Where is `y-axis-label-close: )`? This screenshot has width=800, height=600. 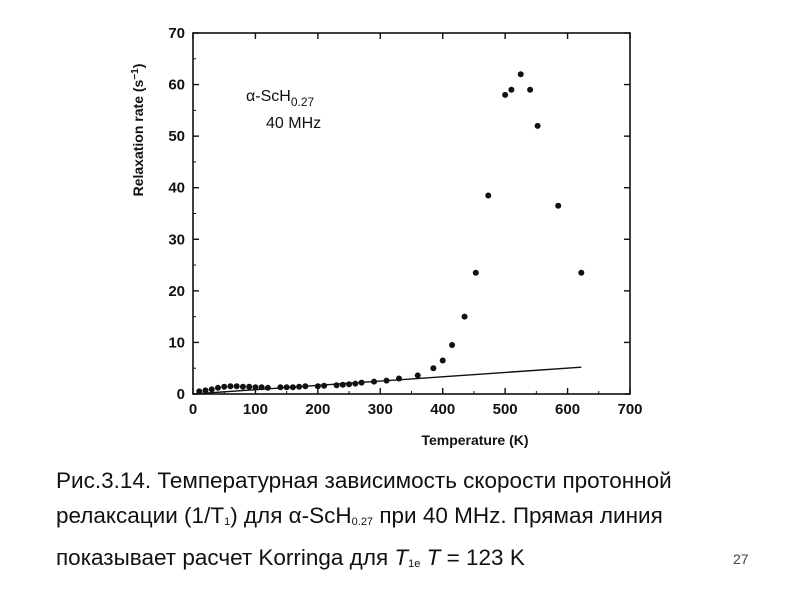 y-axis-label-close: ) is located at coordinates (138, 66).